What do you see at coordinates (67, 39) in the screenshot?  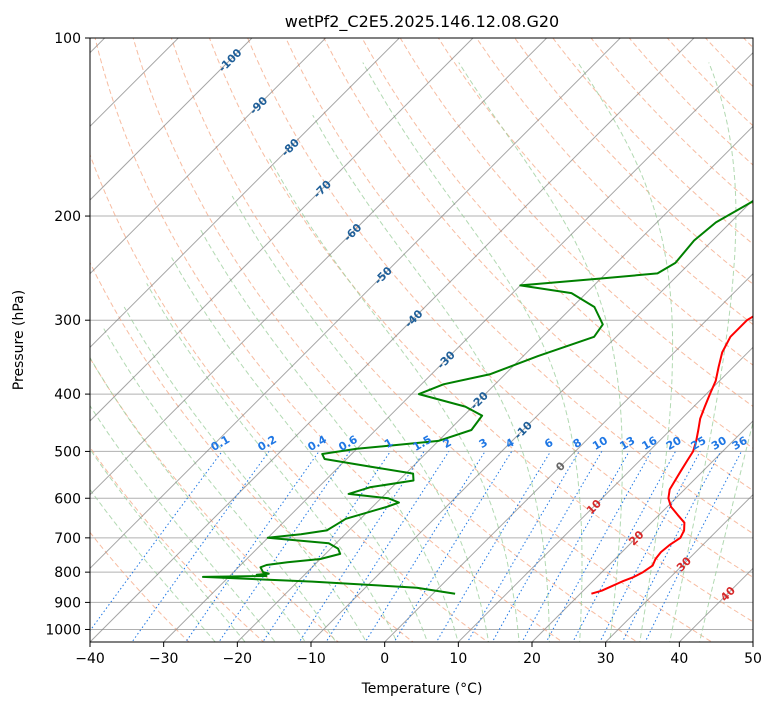 I see `y-tick-label: 100` at bounding box center [67, 39].